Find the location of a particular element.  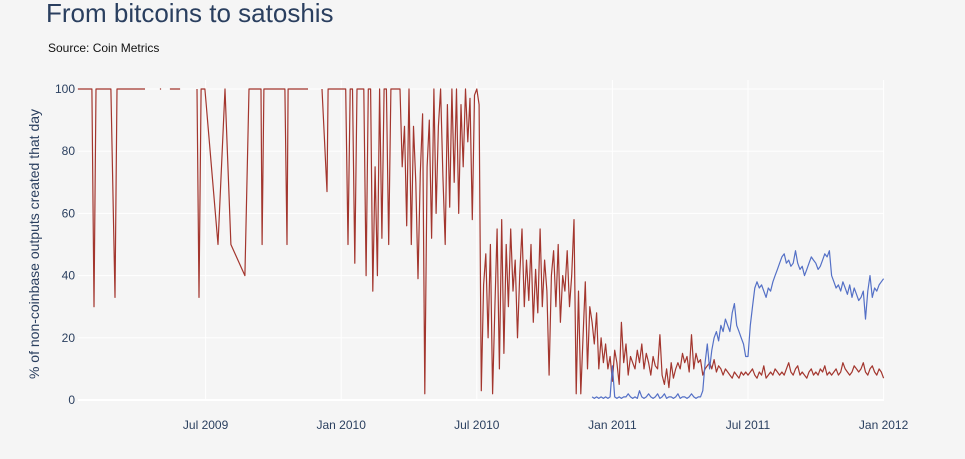

x-tick-label: Jul 2009 is located at coordinates (206, 425).